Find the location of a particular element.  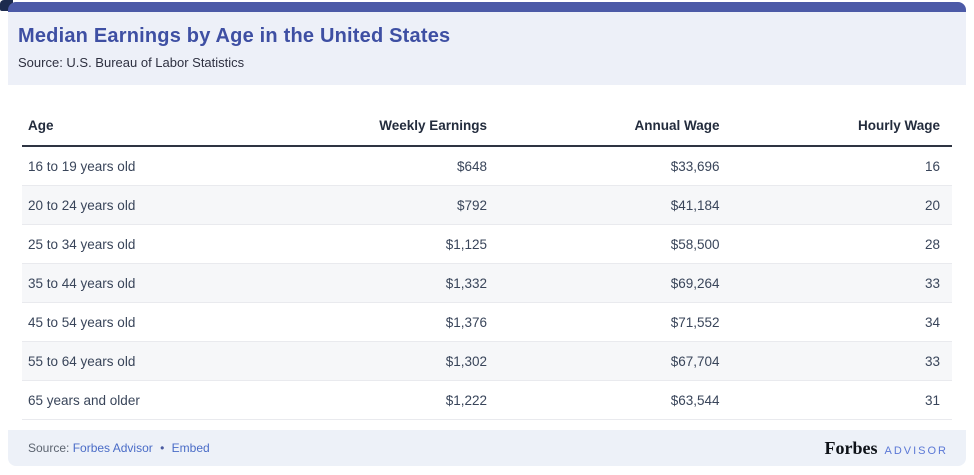

table-cell: $67,704 is located at coordinates (603, 361).